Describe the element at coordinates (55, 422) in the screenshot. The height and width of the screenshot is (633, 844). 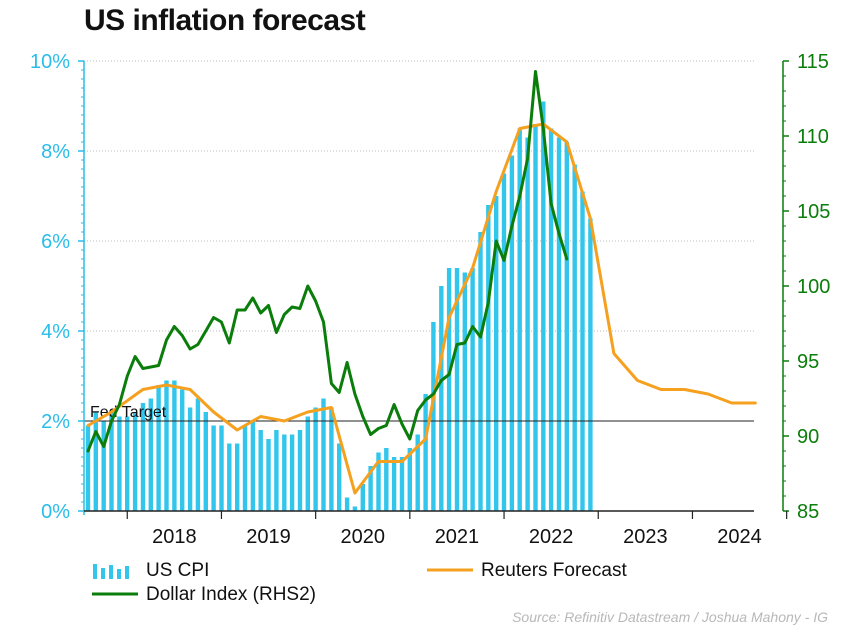
I see `left-axis-tick-label: 2%` at that location.